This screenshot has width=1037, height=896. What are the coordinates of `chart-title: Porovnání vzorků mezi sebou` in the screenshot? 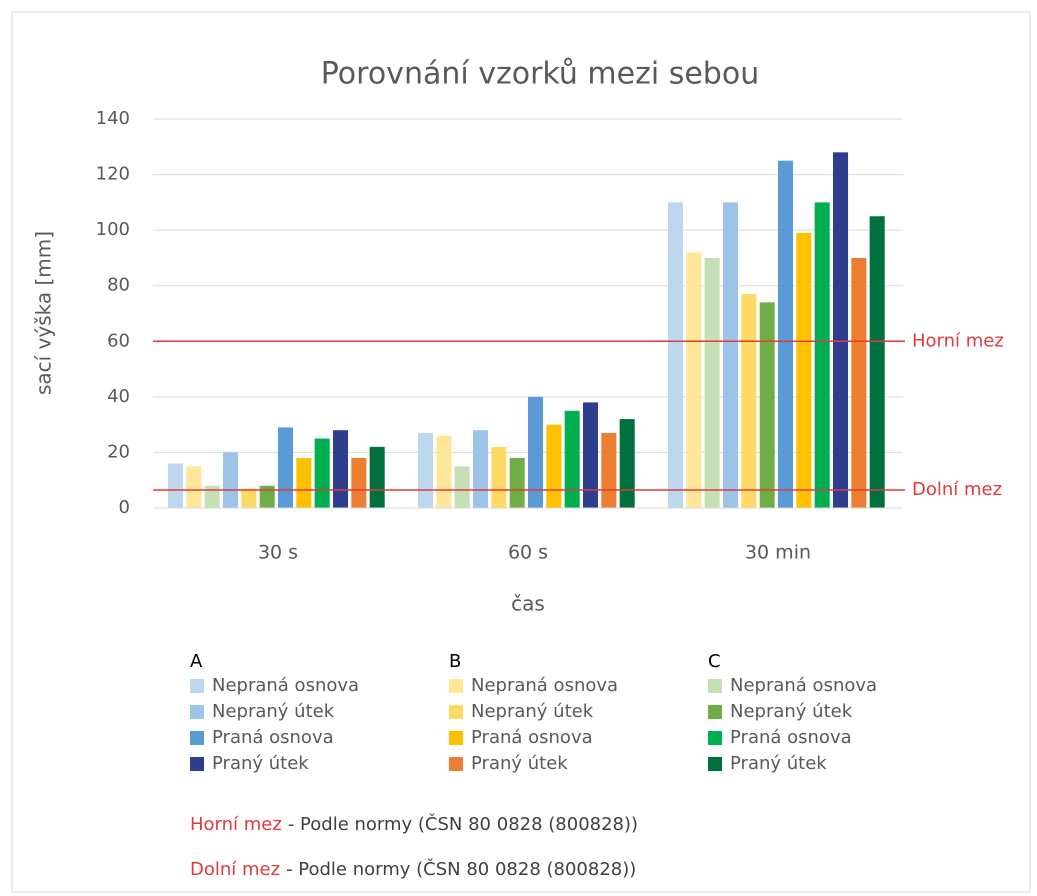 It's located at (540, 74).